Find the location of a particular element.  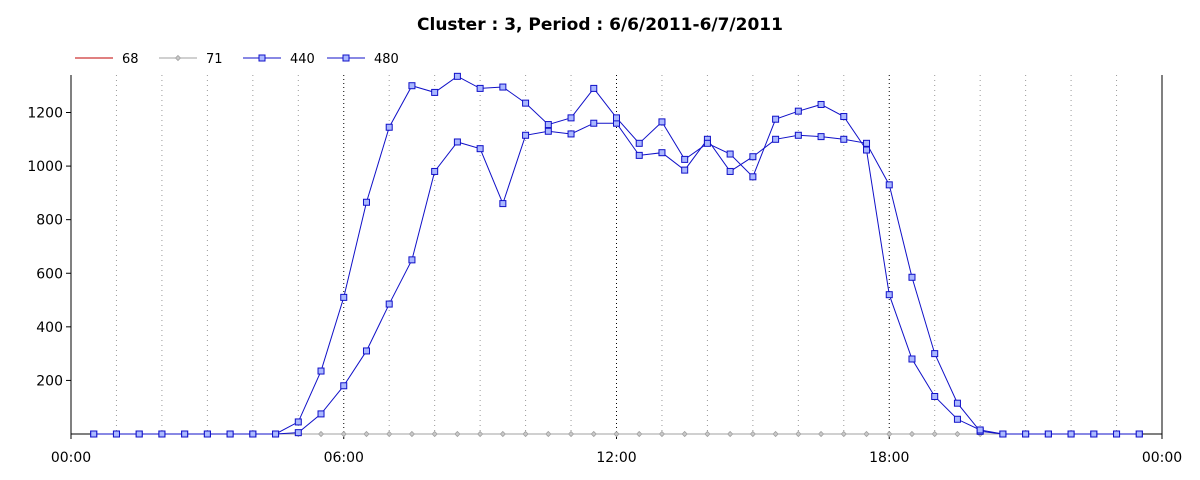

legend-label: 440 is located at coordinates (302, 59).